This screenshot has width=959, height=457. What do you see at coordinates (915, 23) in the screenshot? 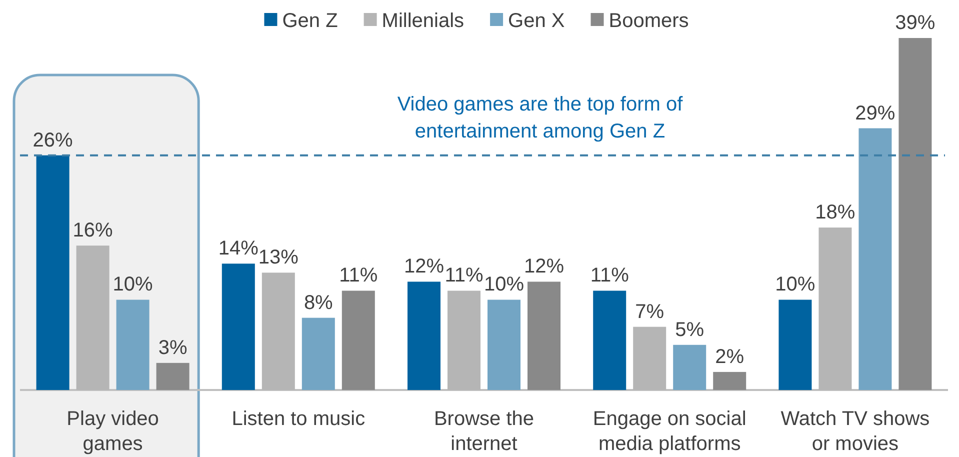
I see `data-label: 39%` at bounding box center [915, 23].